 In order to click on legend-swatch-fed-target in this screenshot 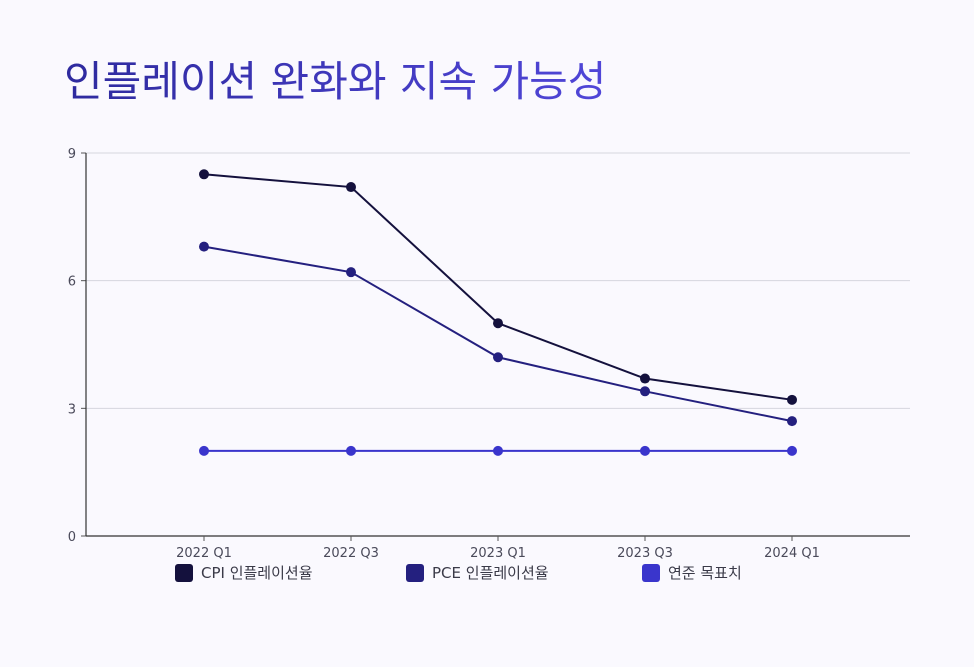, I will do `click(651, 572)`.